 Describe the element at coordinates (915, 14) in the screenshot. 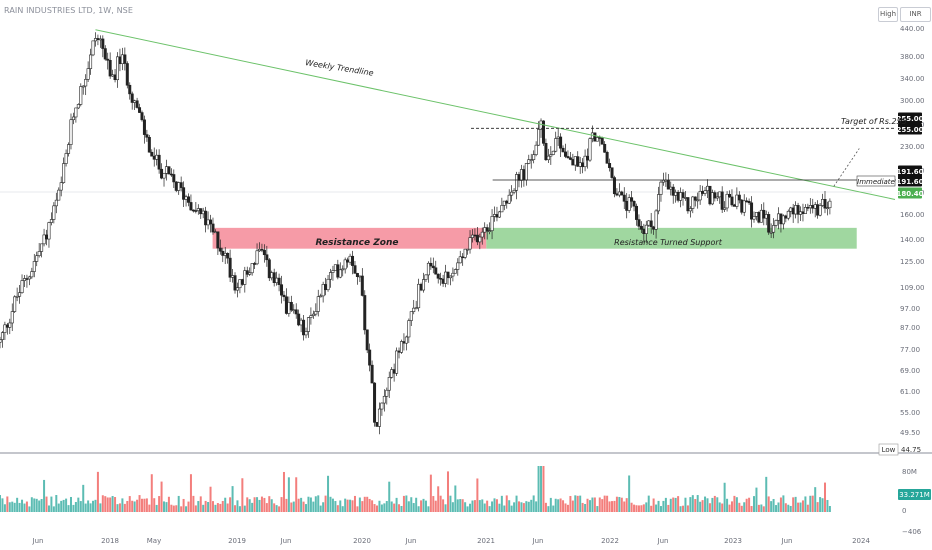

I see `currency-button: INR` at that location.